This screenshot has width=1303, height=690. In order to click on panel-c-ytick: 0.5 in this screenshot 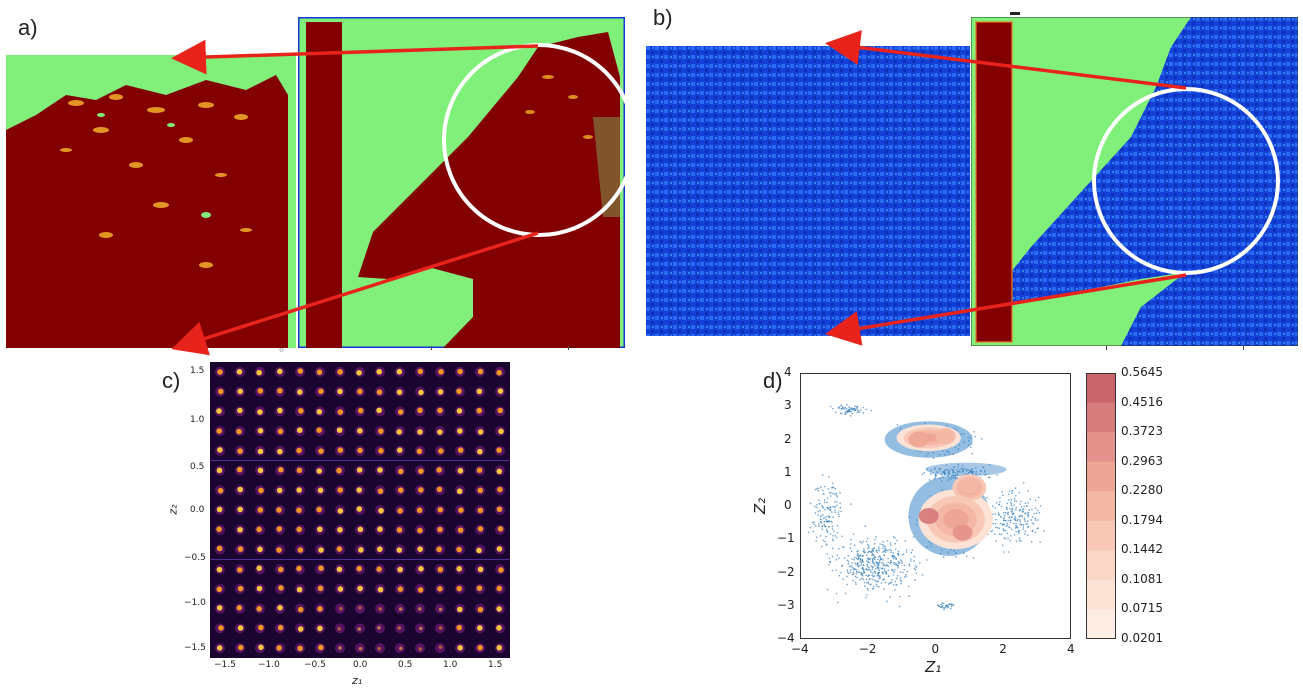, I will do `click(197, 467)`.